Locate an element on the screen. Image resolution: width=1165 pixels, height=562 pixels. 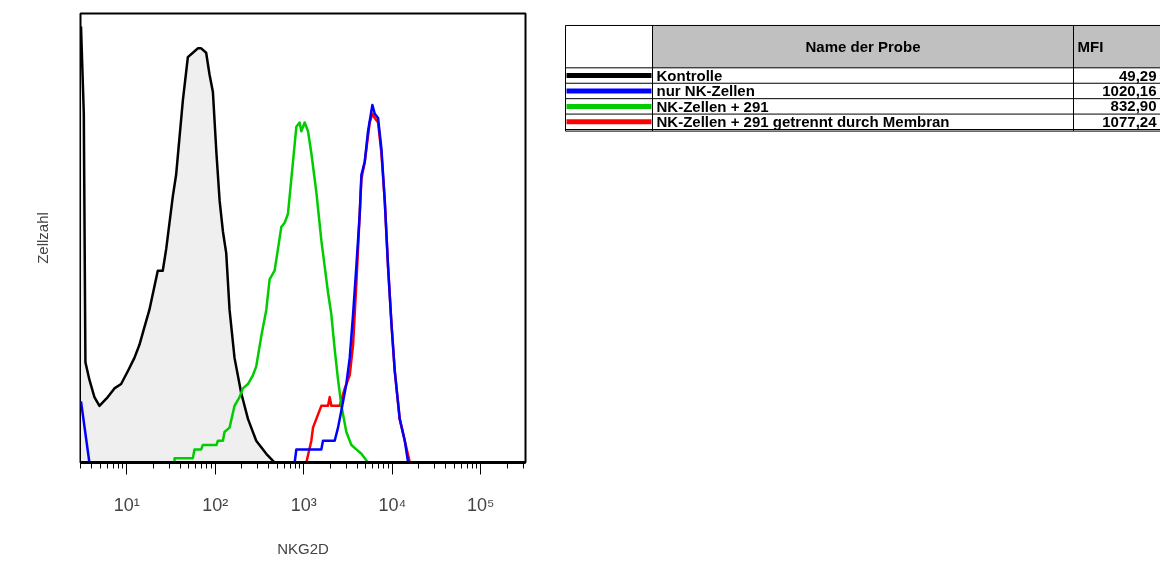
legend-title: Name der Probe is located at coordinates (863, 47).